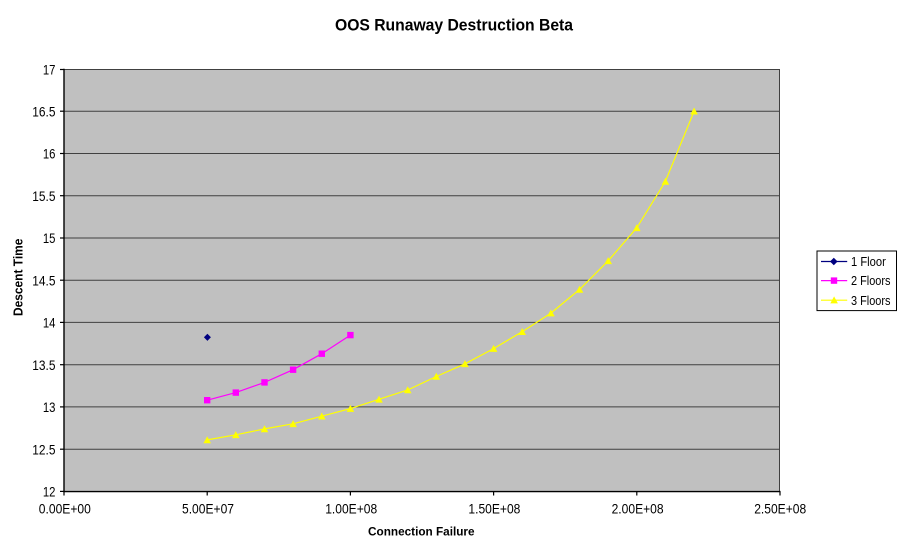 The height and width of the screenshot is (549, 900). What do you see at coordinates (494, 509) in the screenshot?
I see `svg-text: 1.50E+08` at bounding box center [494, 509].